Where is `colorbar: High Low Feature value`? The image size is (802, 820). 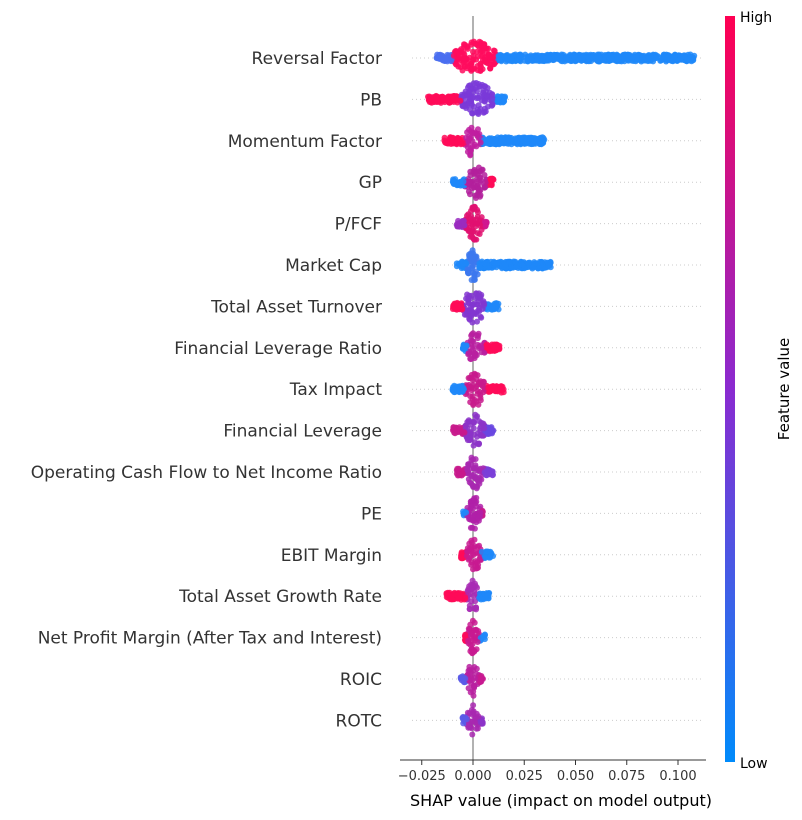
colorbar: High Low Feature value is located at coordinates (759, 391).